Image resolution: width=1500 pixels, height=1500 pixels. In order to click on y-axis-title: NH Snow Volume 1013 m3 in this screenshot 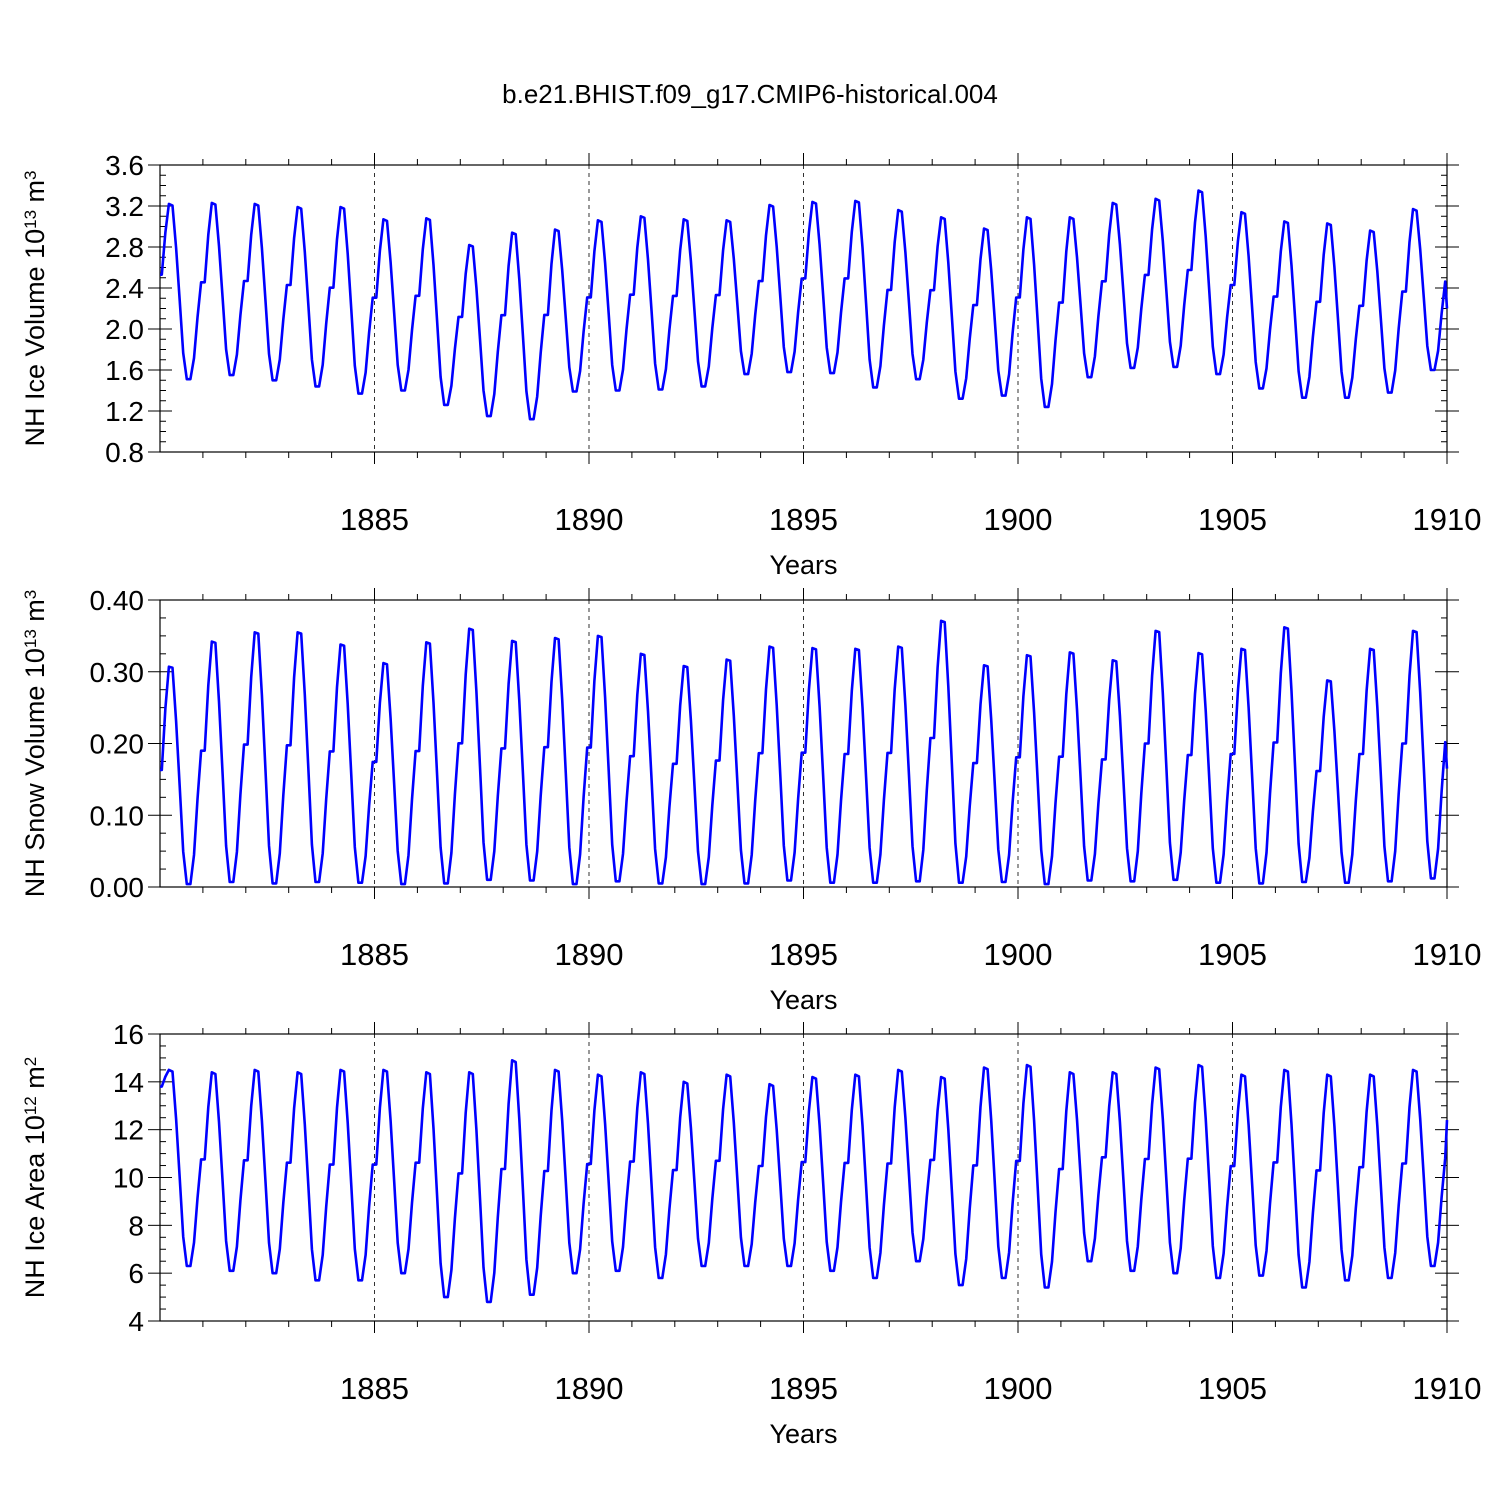, I will do `click(35, 744)`.